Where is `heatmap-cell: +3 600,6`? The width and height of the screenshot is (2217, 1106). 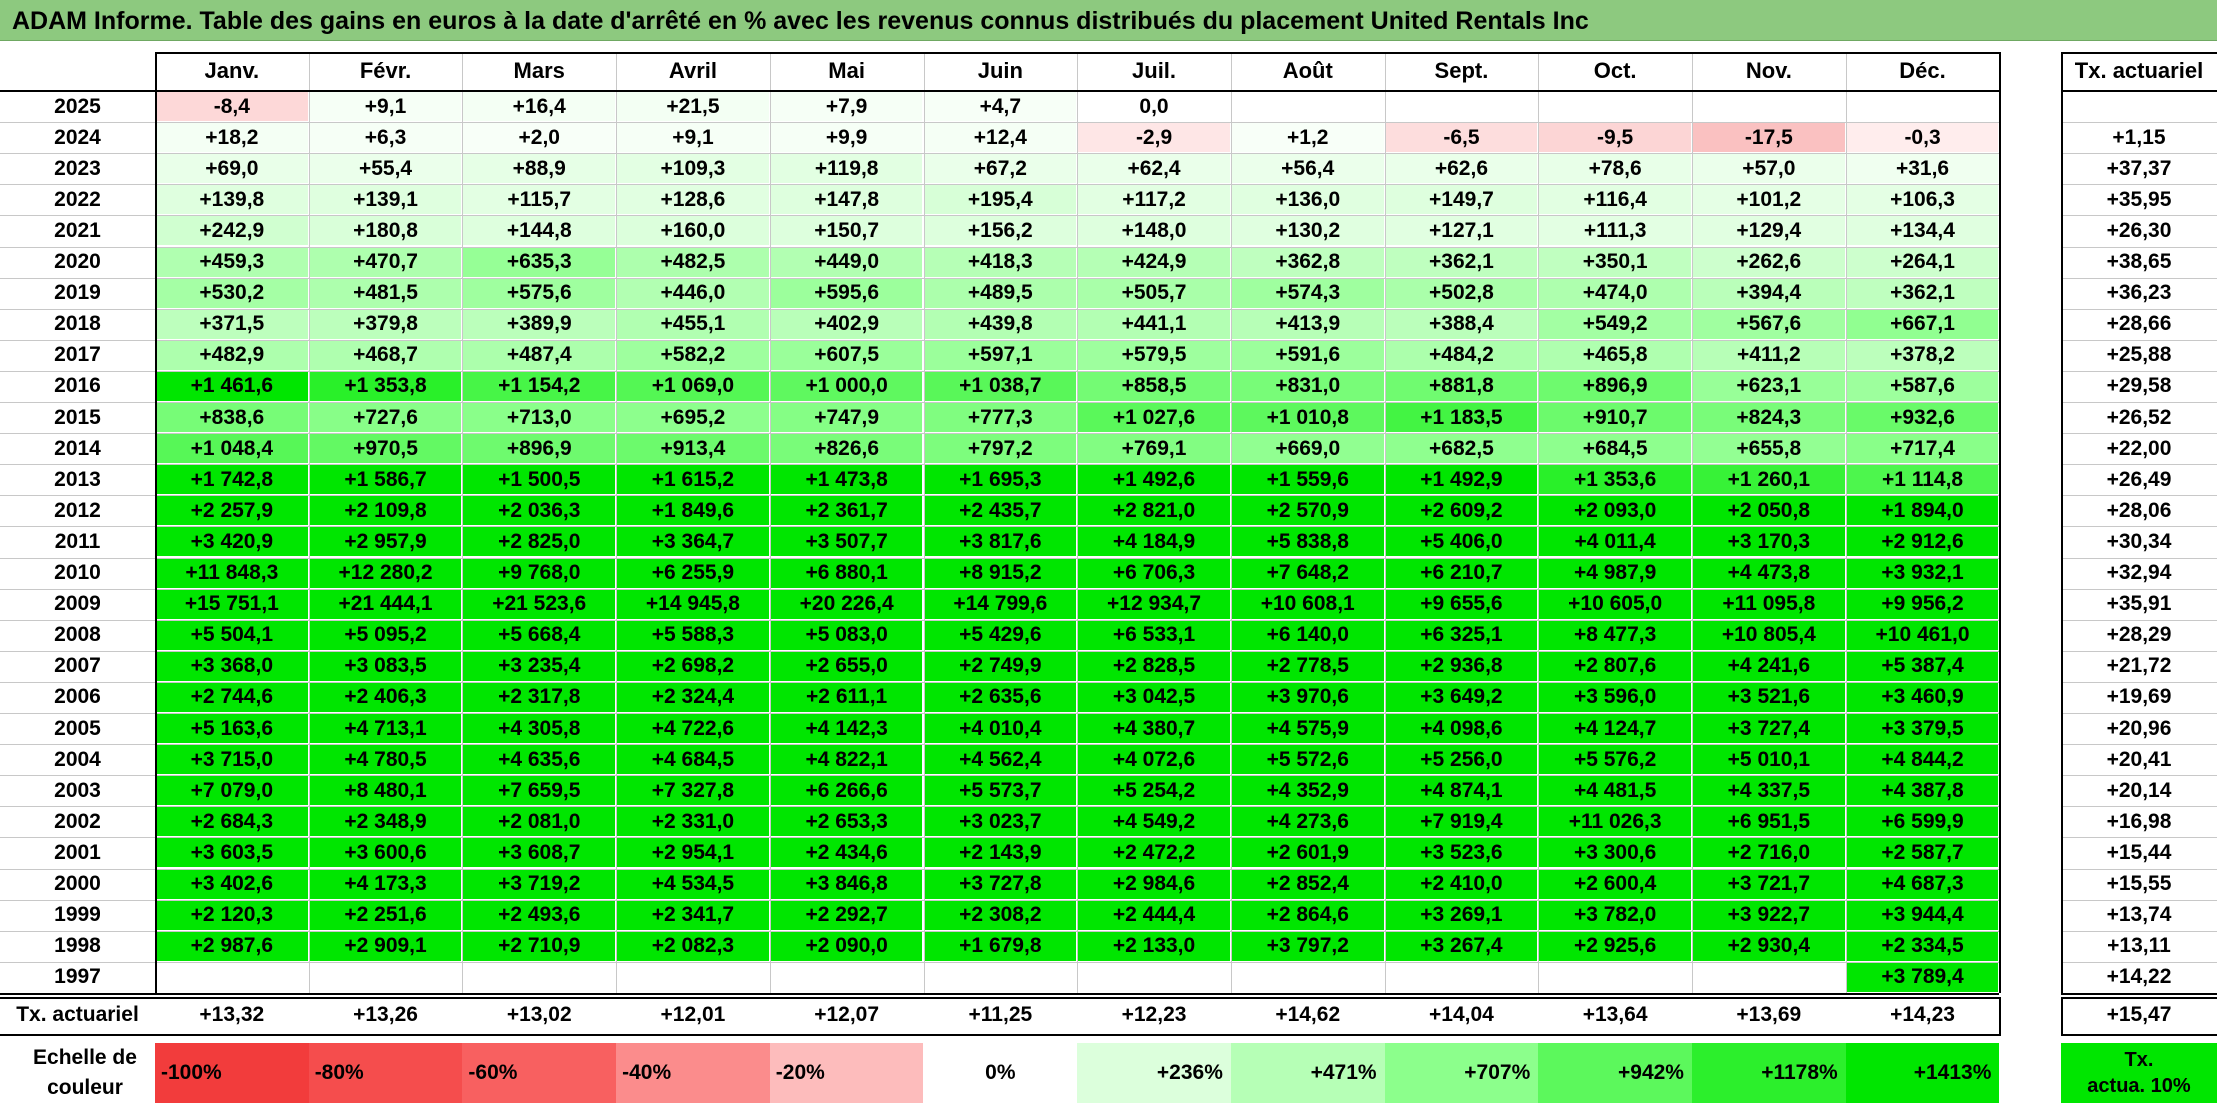 heatmap-cell: +3 600,6 is located at coordinates (385, 853).